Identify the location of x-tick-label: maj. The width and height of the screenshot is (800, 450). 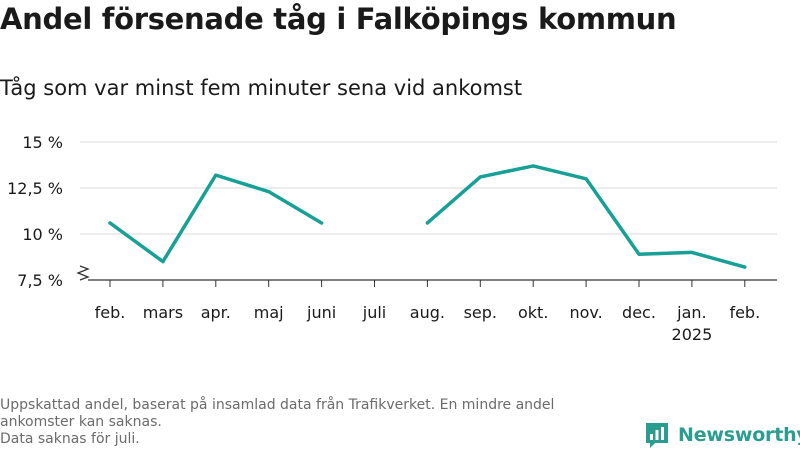
(269, 312).